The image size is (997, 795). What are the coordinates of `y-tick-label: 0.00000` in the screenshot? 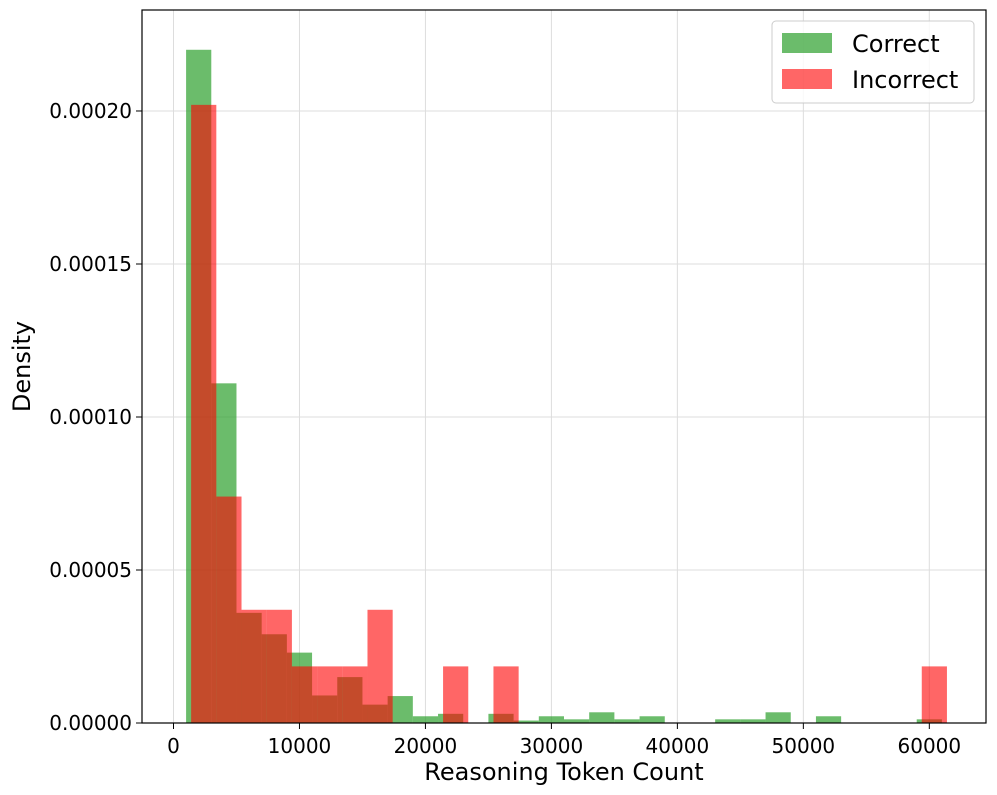 It's located at (90, 723).